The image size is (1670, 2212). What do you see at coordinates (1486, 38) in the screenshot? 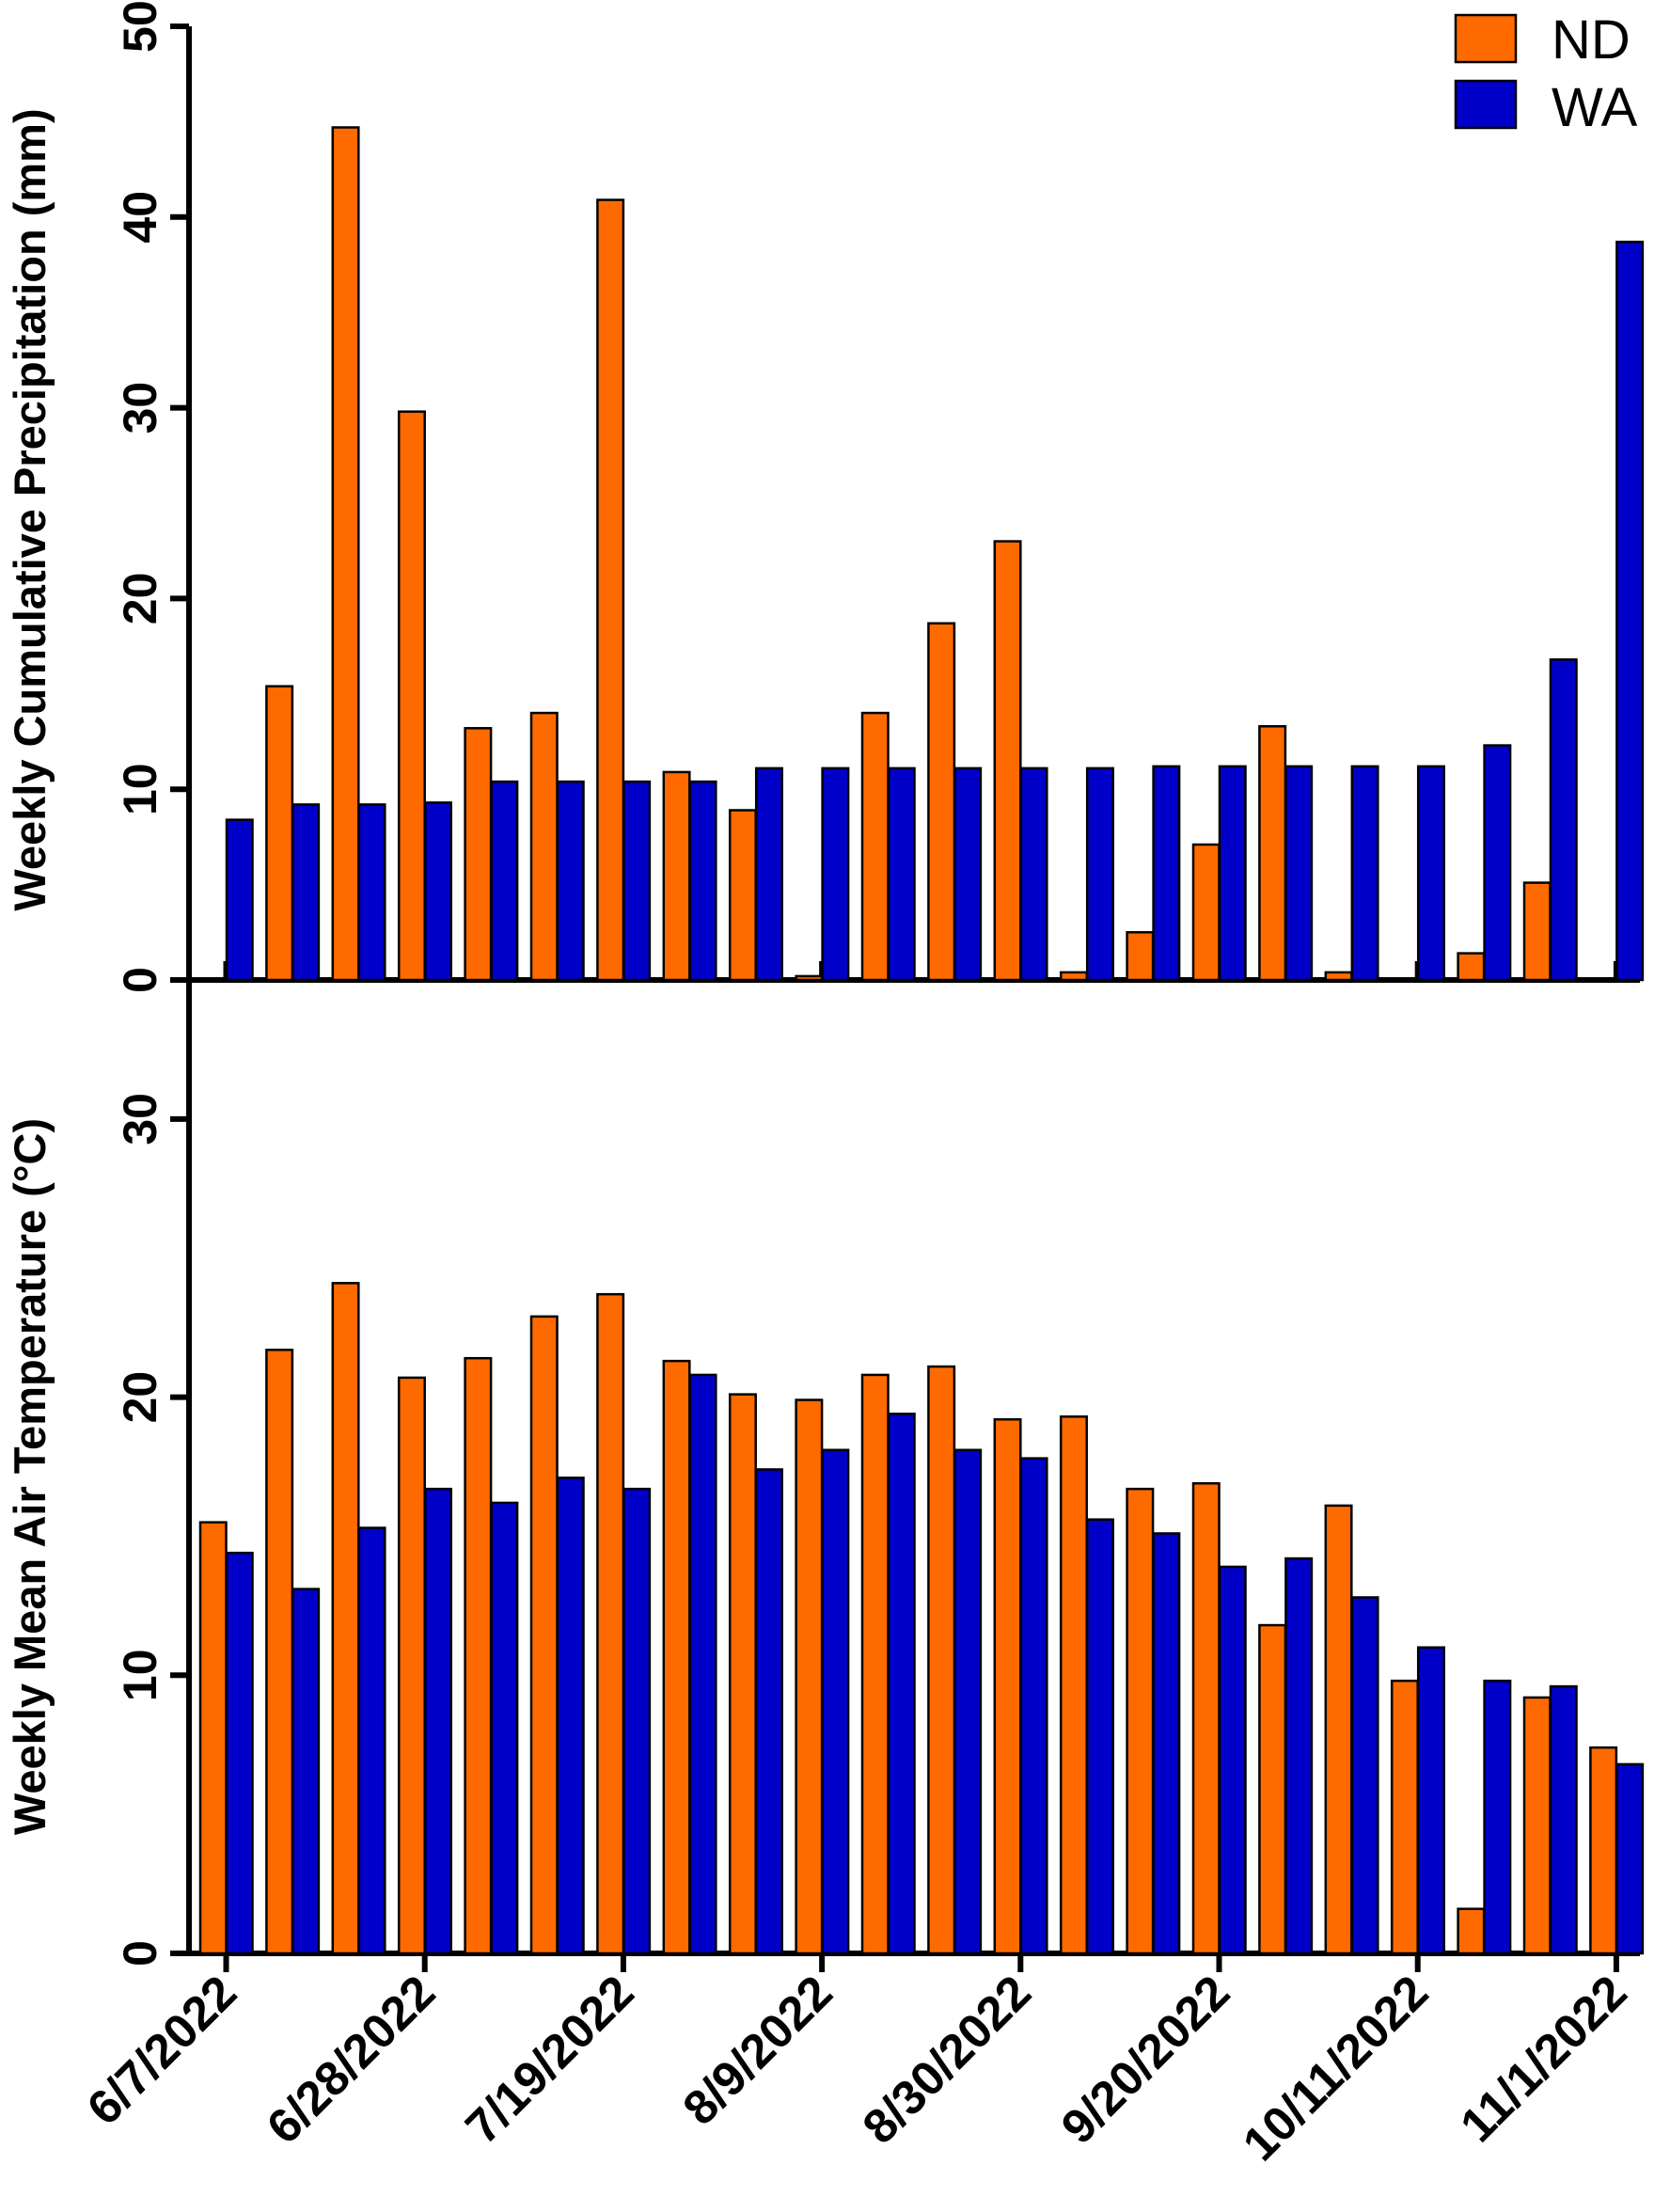
I see `legend-swatch-nd` at bounding box center [1486, 38].